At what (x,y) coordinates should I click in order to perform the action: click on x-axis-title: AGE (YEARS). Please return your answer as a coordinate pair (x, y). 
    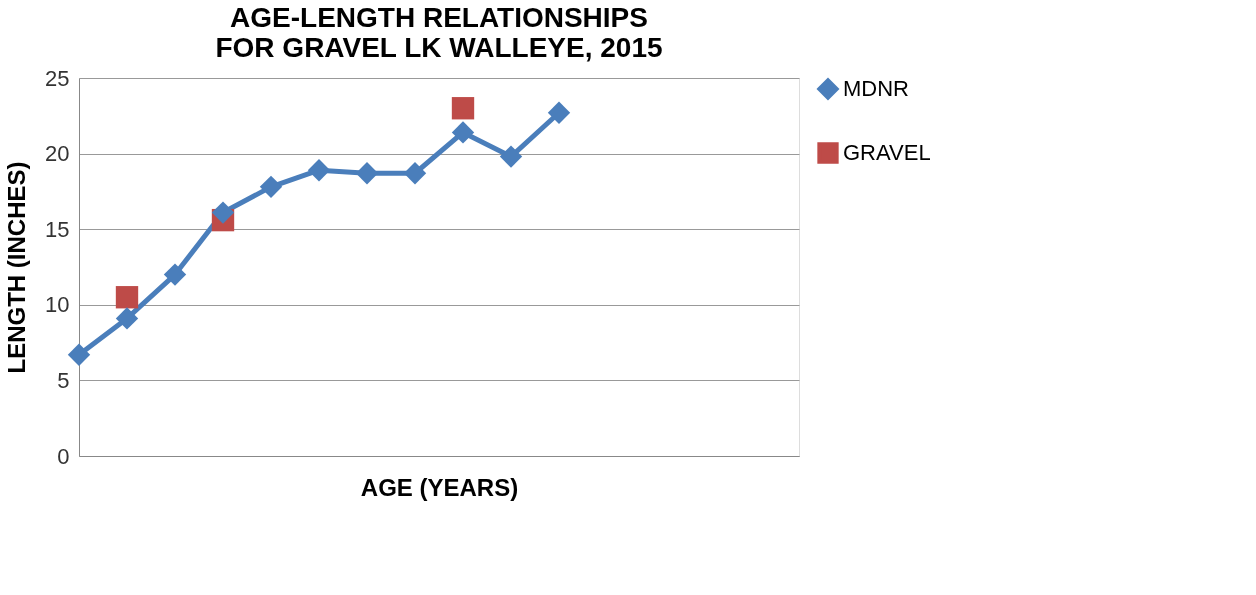
    Looking at the image, I should click on (439, 487).